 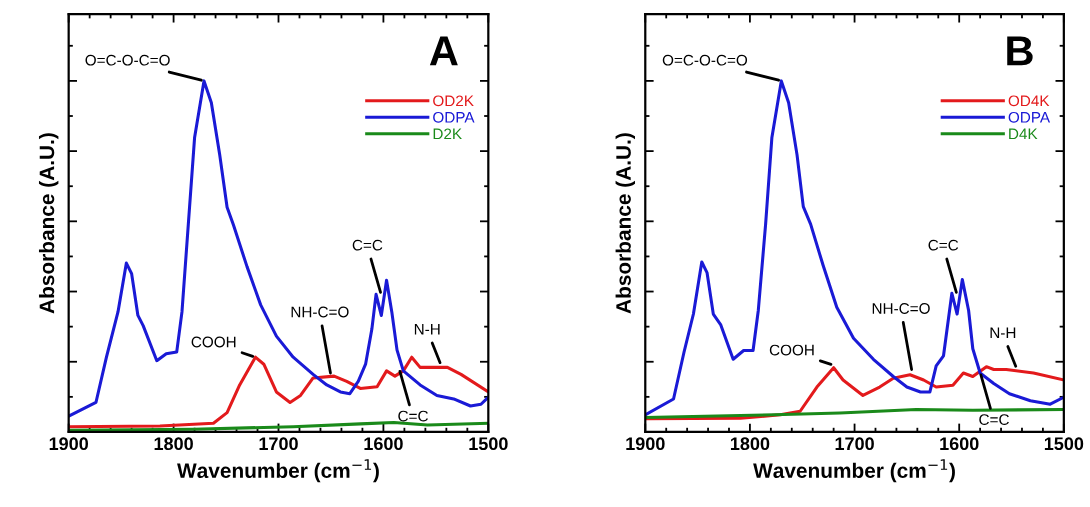 I want to click on legend-label: OD4K, so click(x=1029, y=101).